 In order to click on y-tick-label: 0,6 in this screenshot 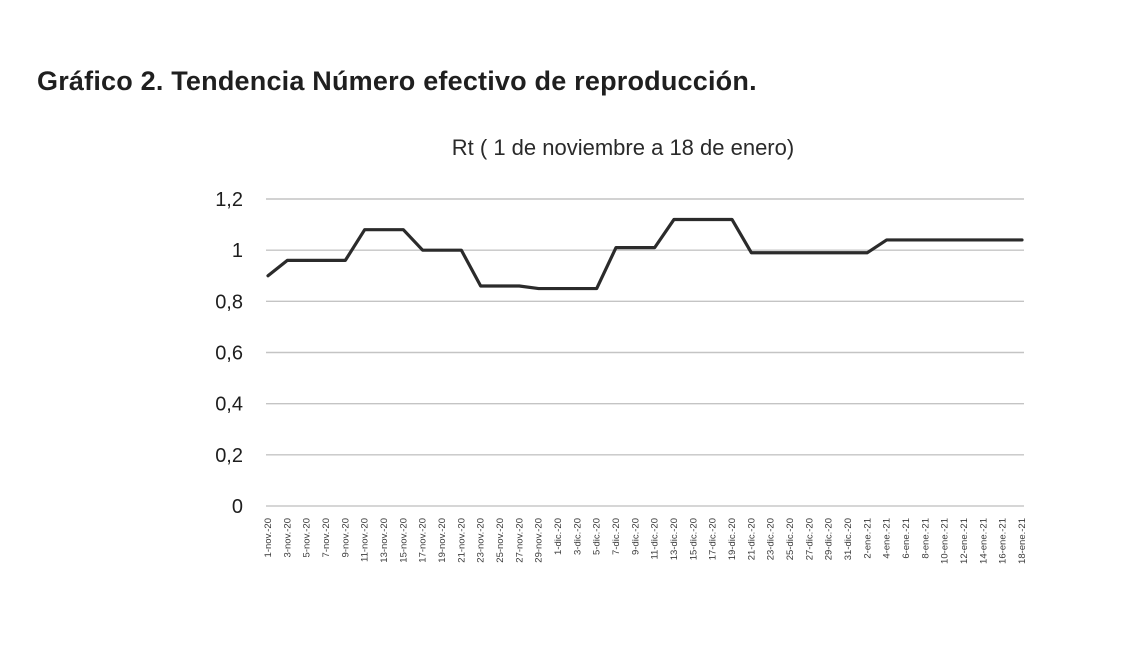, I will do `click(229, 354)`.